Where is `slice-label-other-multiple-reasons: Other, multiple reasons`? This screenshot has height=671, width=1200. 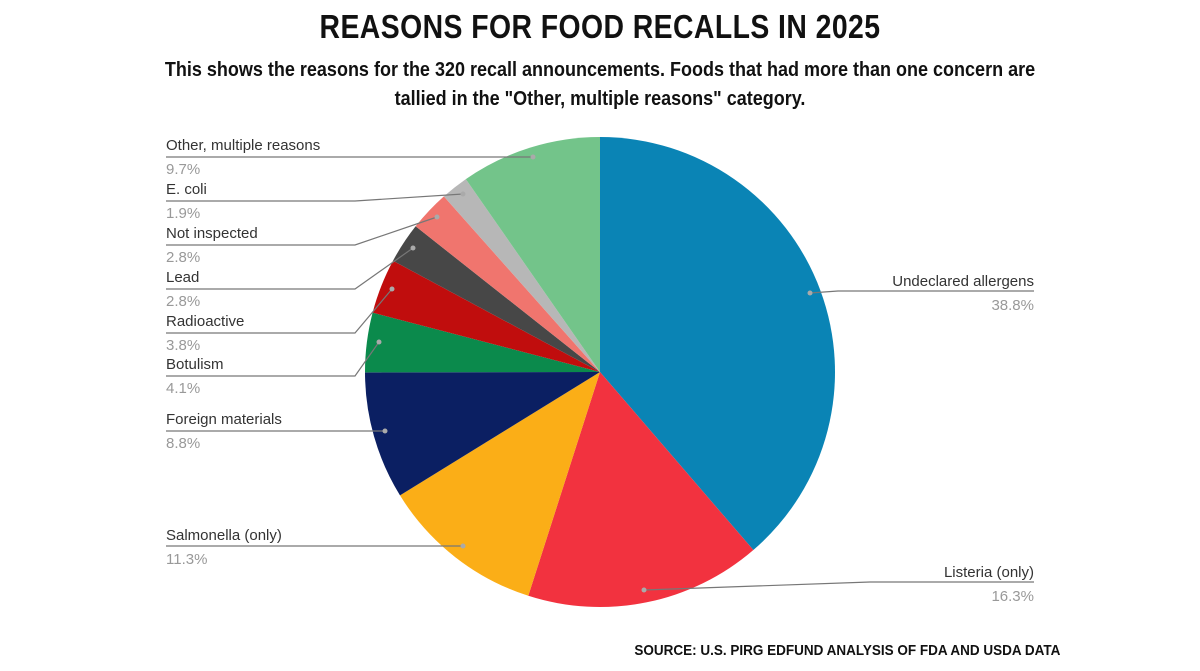 slice-label-other-multiple-reasons: Other, multiple reasons is located at coordinates (243, 145).